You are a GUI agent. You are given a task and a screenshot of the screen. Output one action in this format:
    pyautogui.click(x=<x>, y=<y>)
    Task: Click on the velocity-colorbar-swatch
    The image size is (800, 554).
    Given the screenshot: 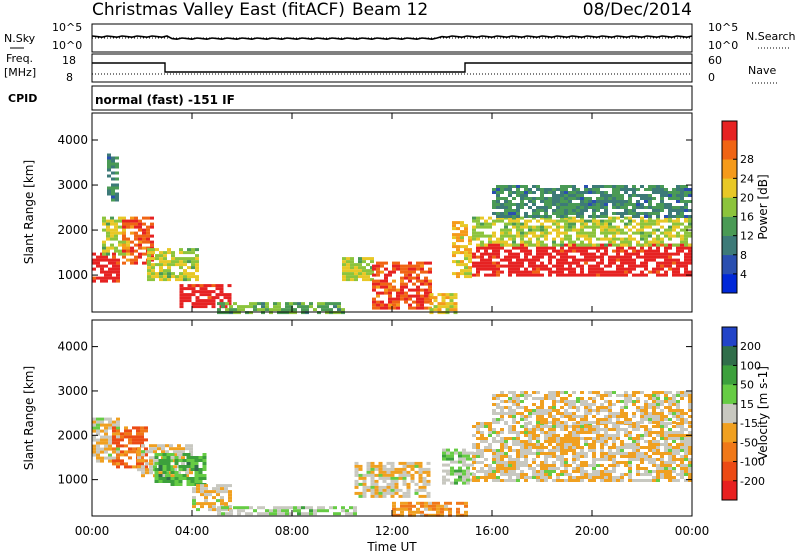 What is the action you would take?
    pyautogui.click(x=729, y=490)
    